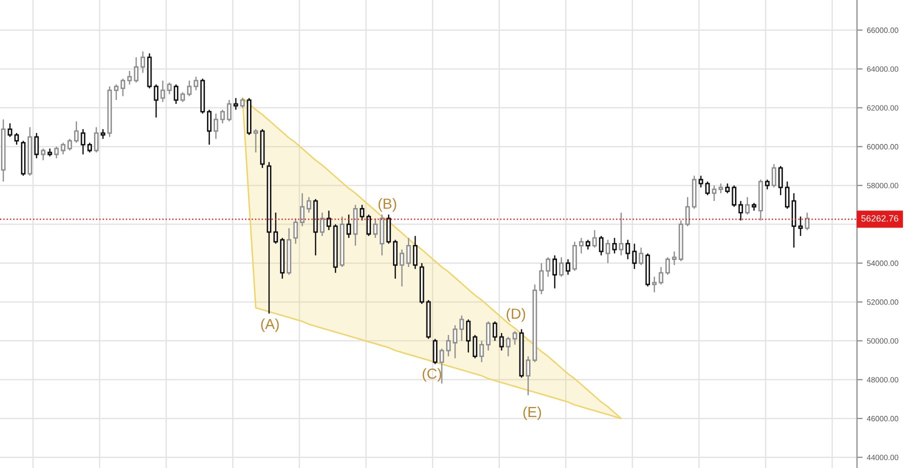  Describe the element at coordinates (516, 315) in the screenshot. I see `annotation: (D)` at that location.